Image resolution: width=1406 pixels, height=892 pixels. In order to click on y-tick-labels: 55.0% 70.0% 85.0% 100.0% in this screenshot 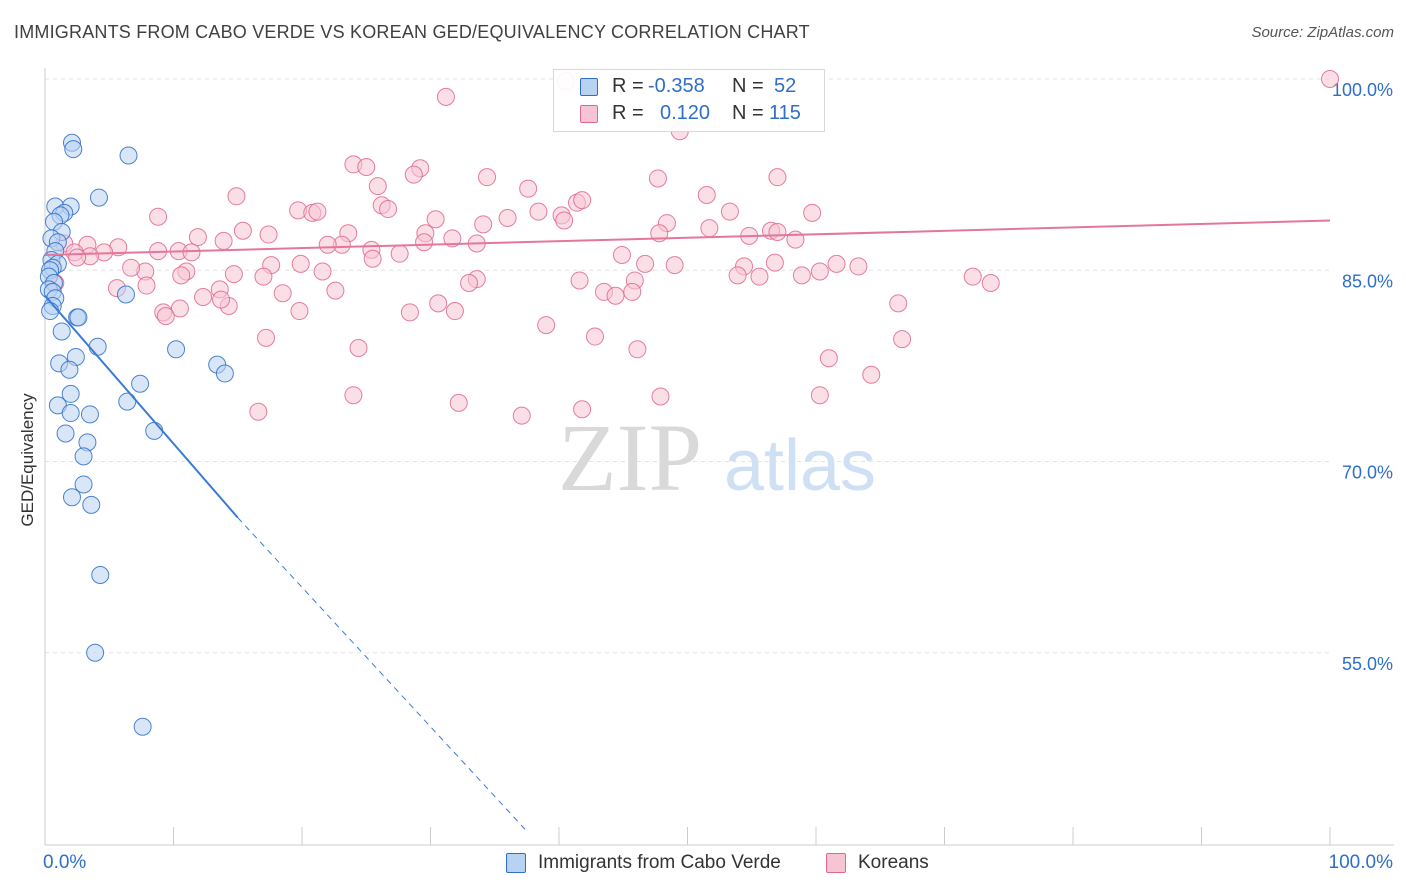, I will do `click(1362, 377)`.